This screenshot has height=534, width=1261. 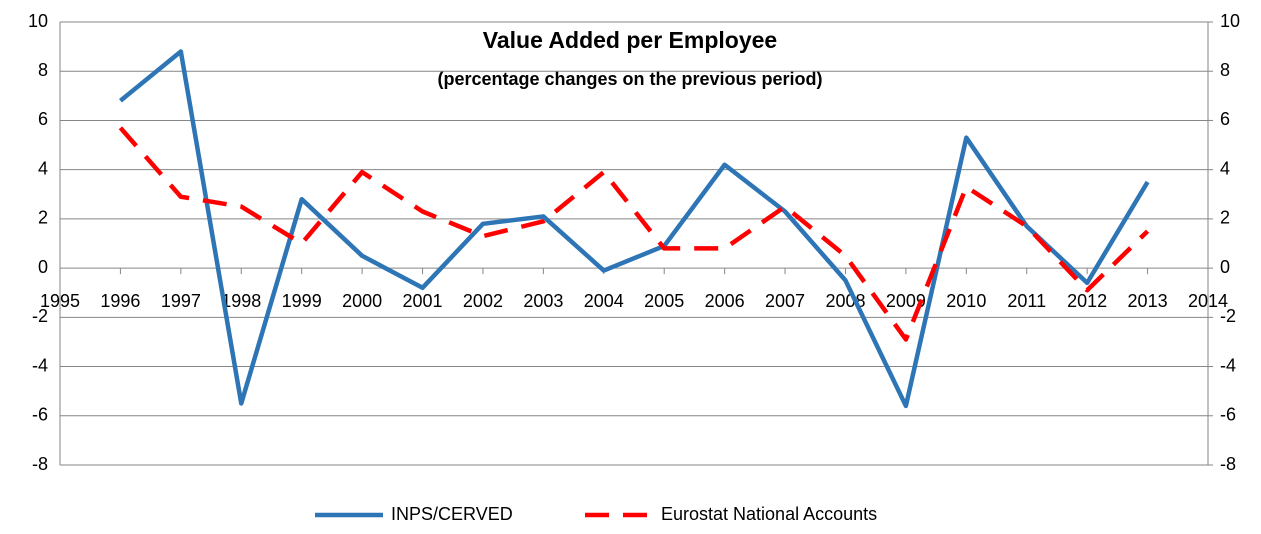 What do you see at coordinates (543, 301) in the screenshot?
I see `x-tick-label: 2003` at bounding box center [543, 301].